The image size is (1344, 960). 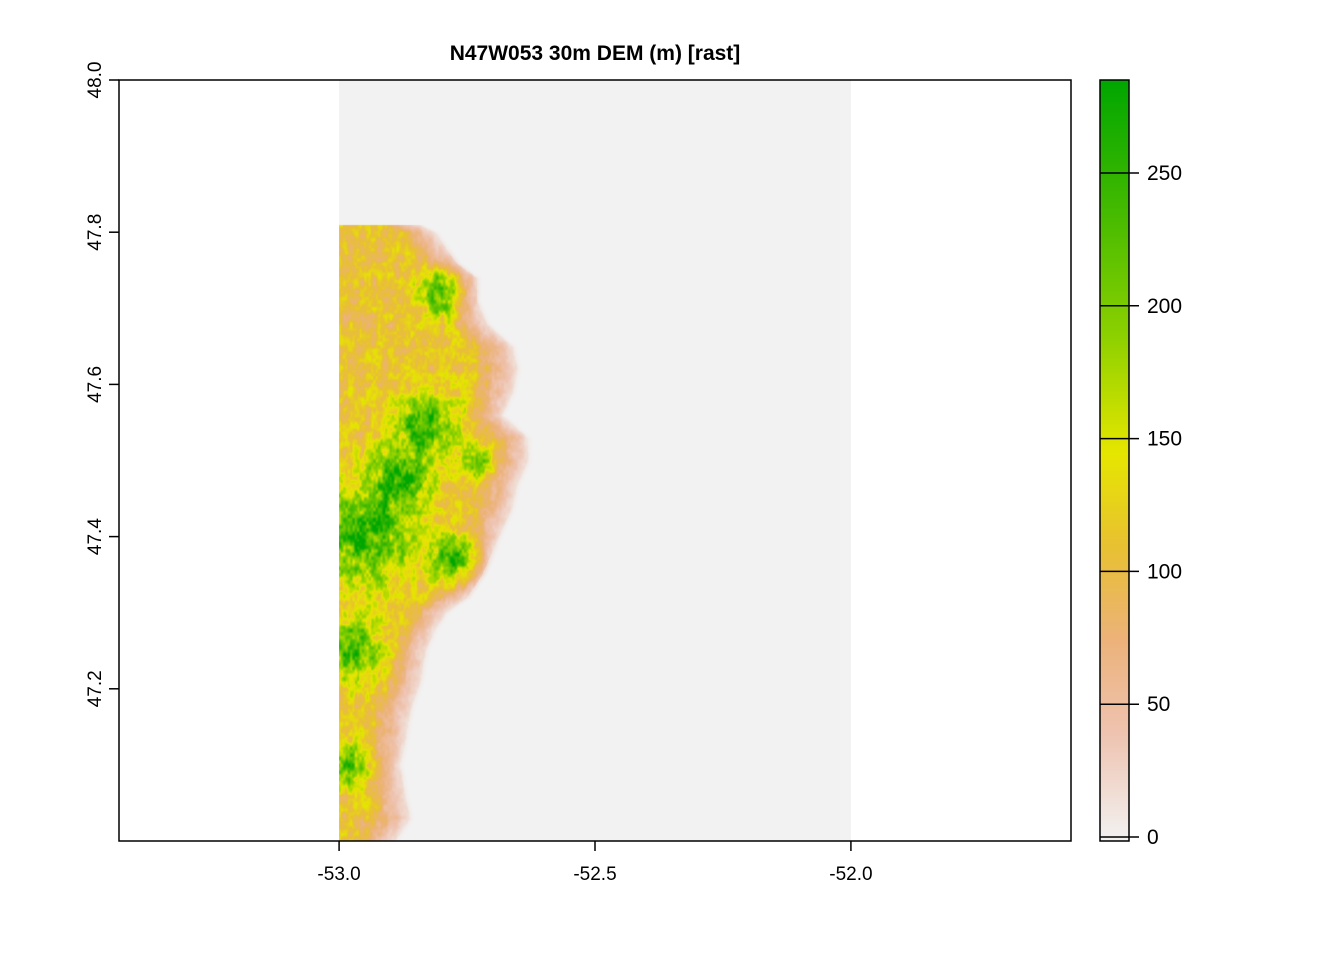 What do you see at coordinates (1158, 704) in the screenshot?
I see `legend-tick-label: 50` at bounding box center [1158, 704].